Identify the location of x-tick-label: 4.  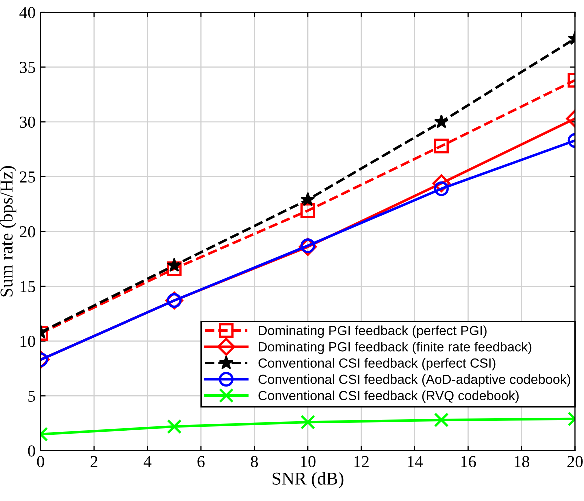
(148, 462).